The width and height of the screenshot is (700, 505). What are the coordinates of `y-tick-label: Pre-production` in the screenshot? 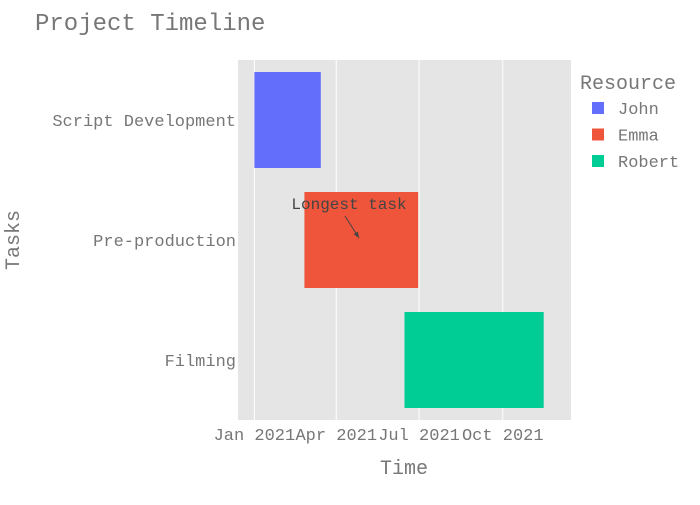 It's located at (164, 242).